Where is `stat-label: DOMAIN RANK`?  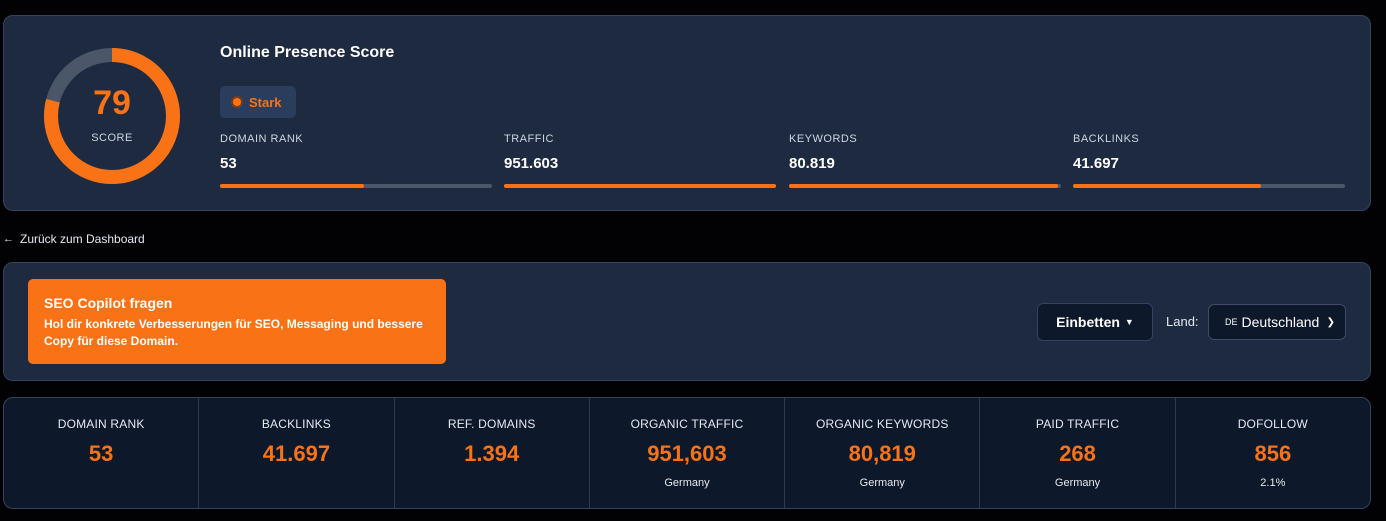 stat-label: DOMAIN RANK is located at coordinates (101, 424).